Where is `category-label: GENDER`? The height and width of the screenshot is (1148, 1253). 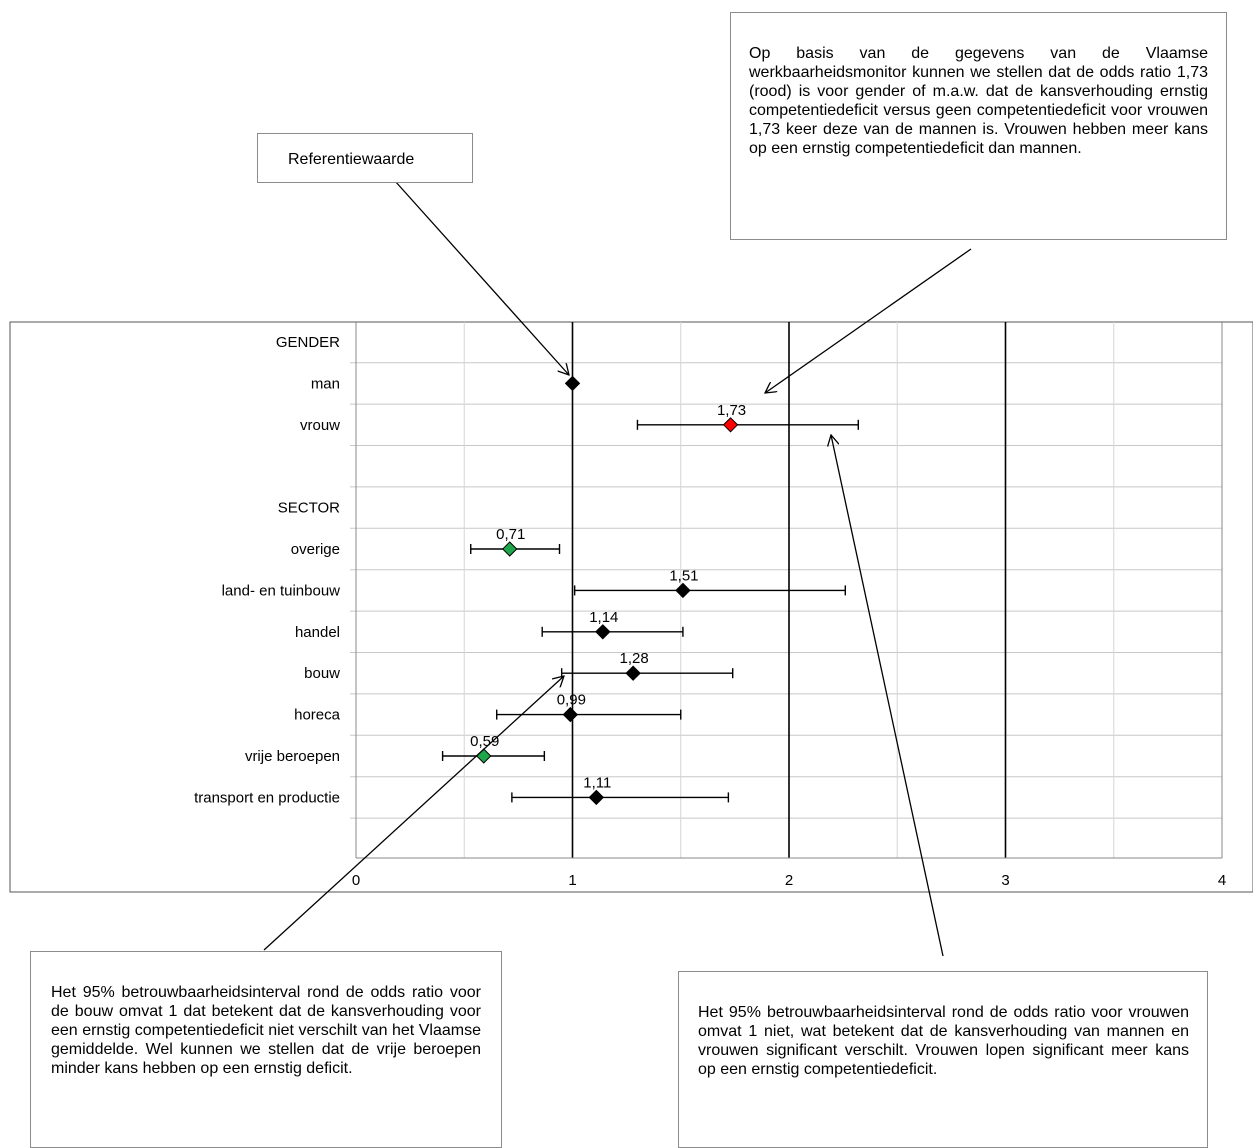 category-label: GENDER is located at coordinates (308, 342).